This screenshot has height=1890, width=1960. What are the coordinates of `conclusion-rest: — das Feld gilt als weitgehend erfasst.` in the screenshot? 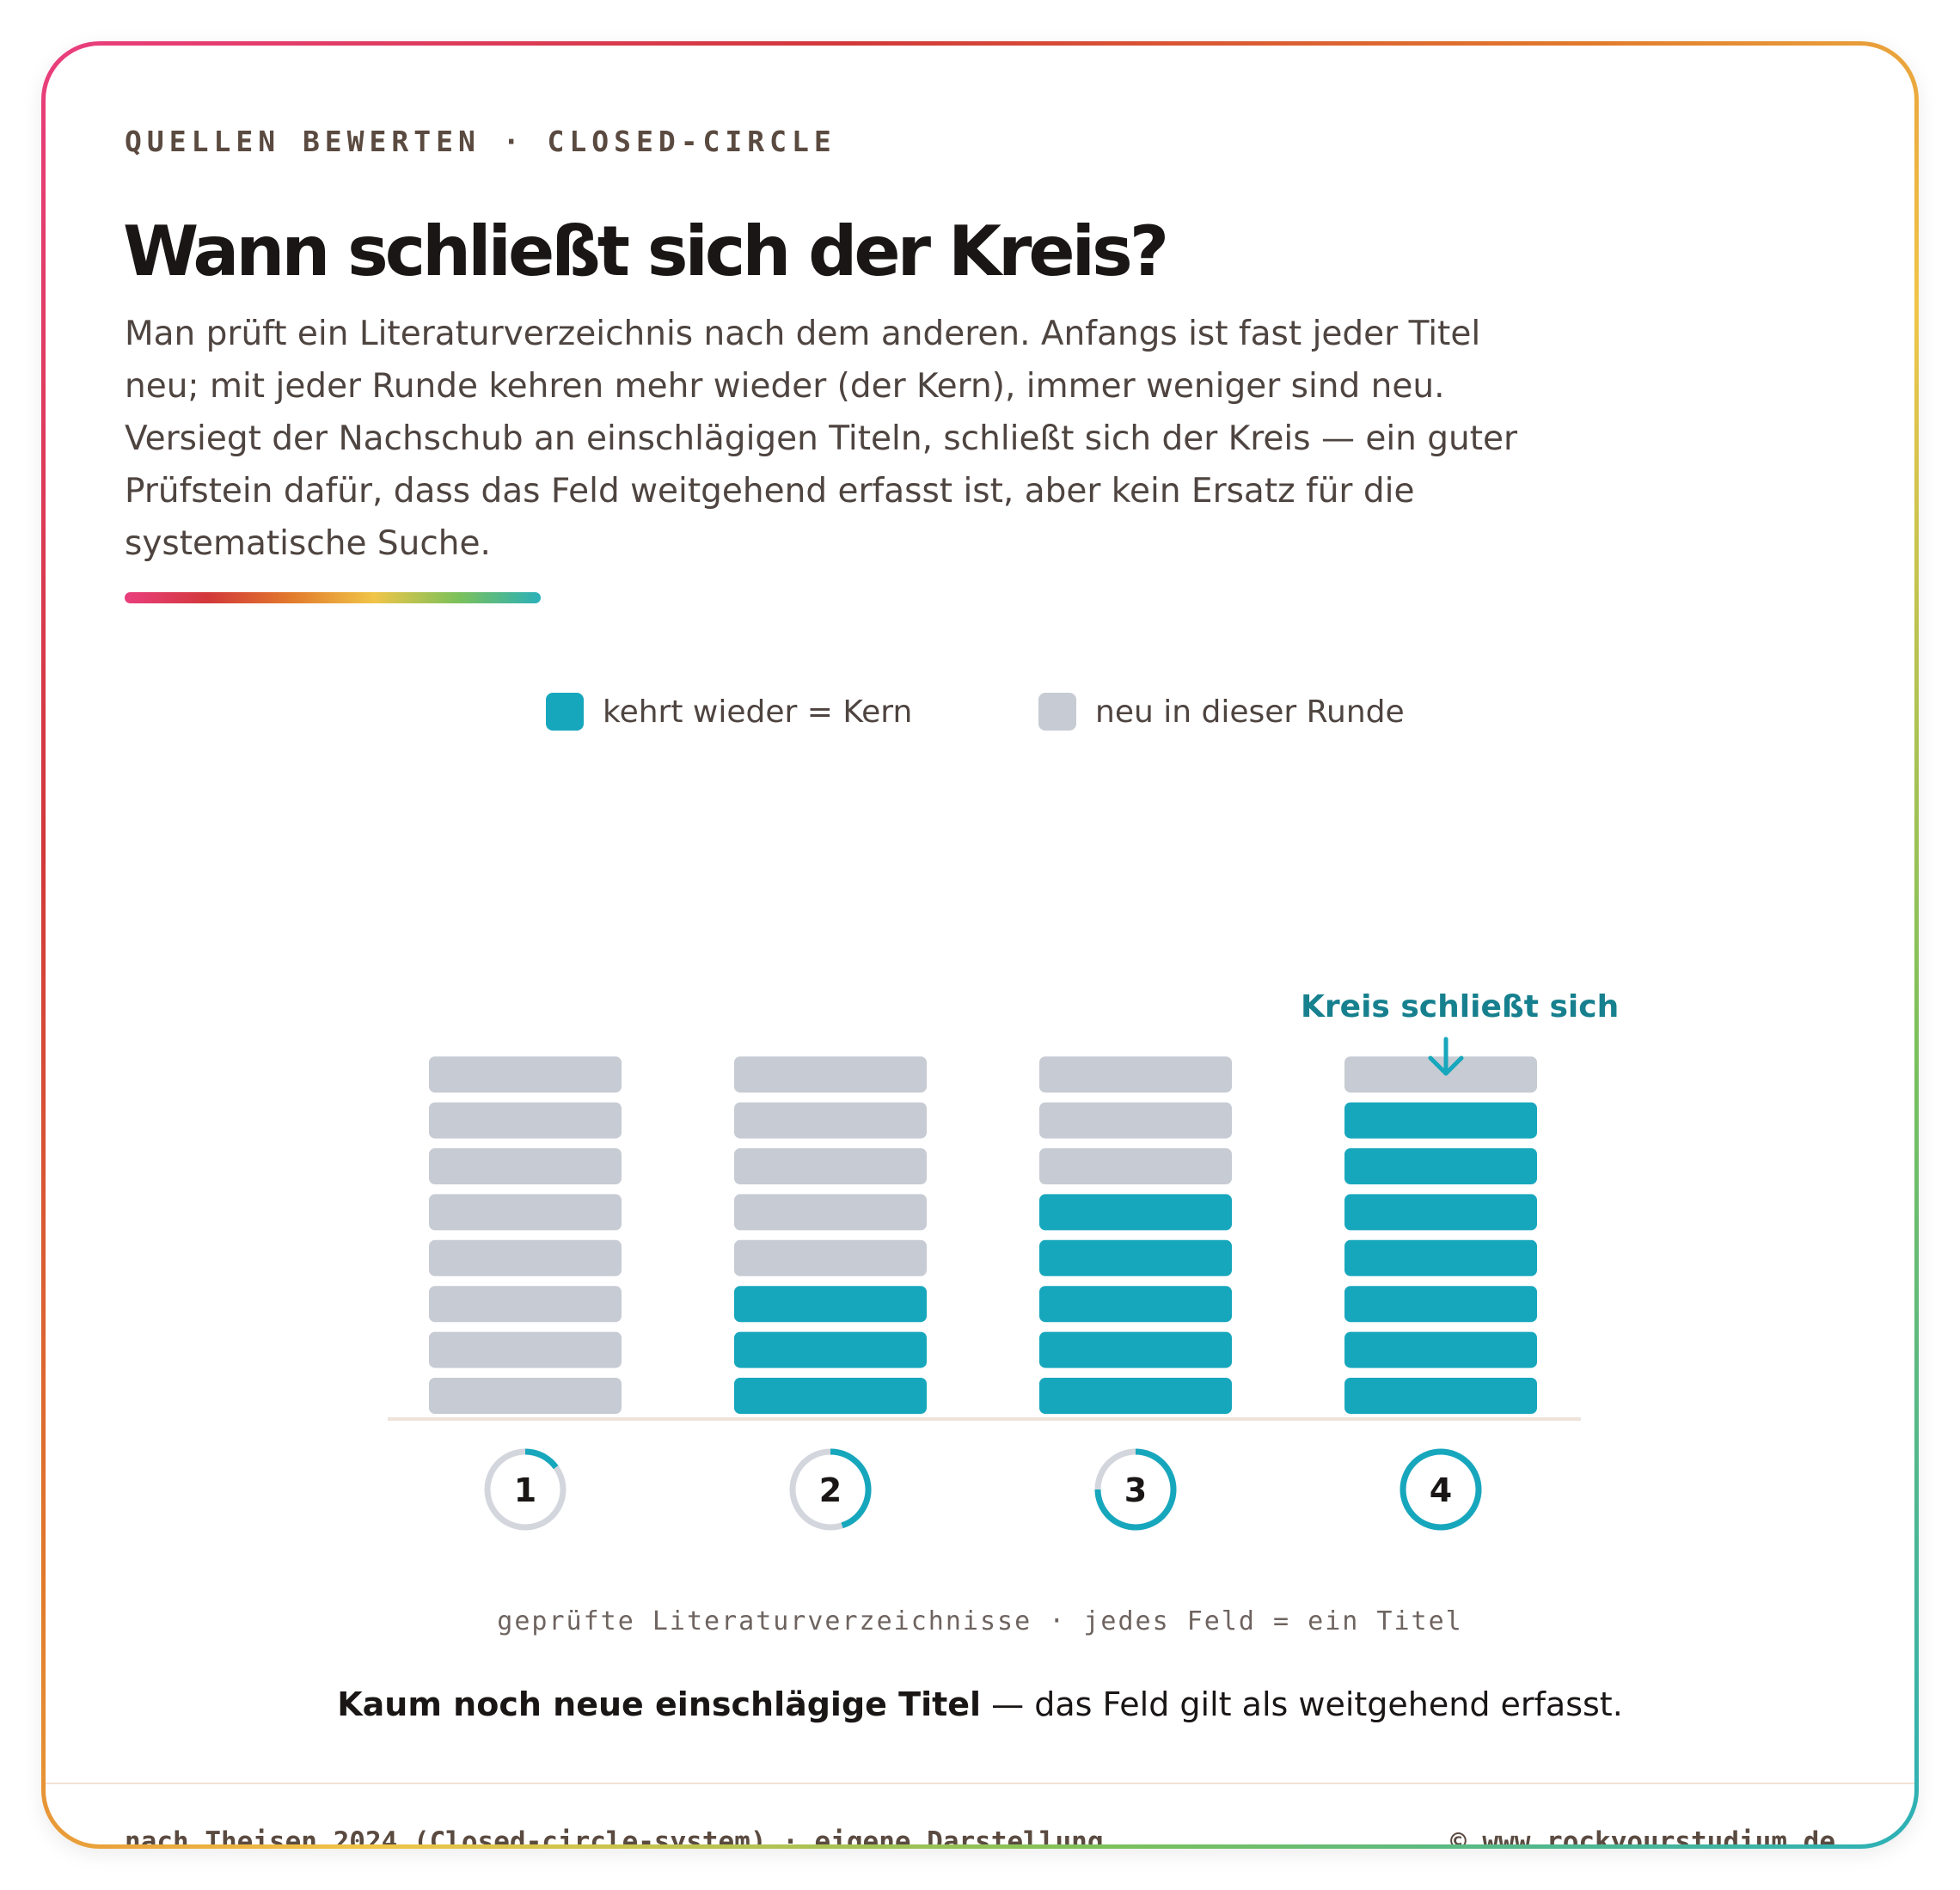 It's located at (1302, 1704).